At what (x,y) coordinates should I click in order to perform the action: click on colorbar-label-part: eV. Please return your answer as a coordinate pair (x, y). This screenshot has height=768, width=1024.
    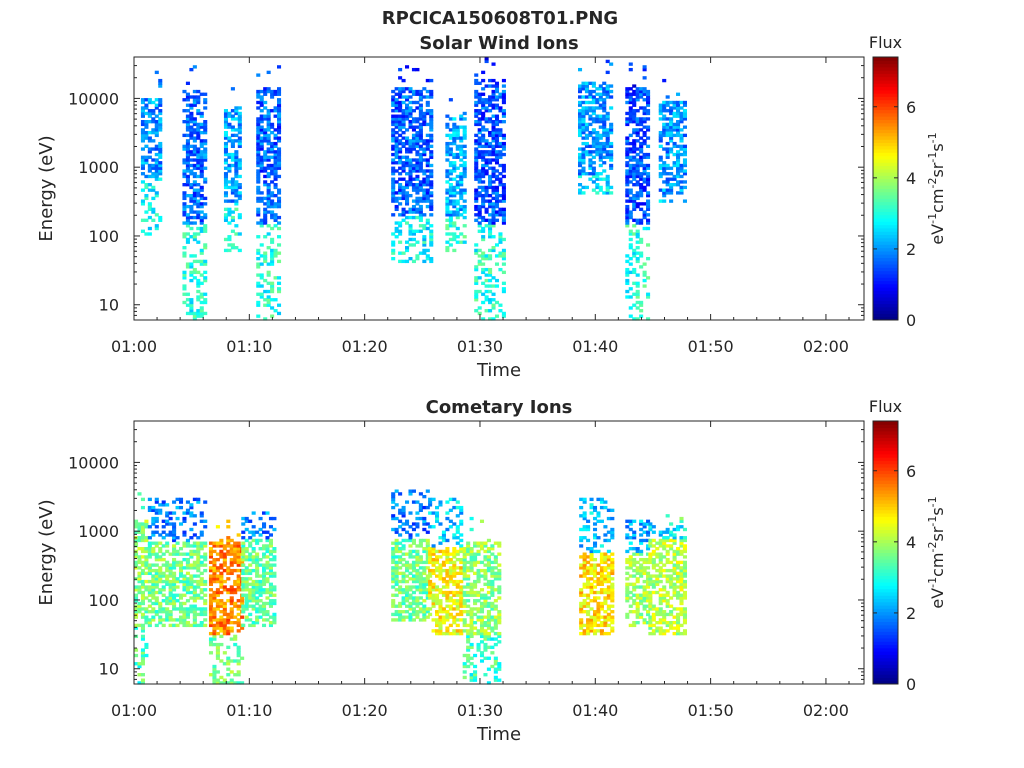
    Looking at the image, I should click on (937, 234).